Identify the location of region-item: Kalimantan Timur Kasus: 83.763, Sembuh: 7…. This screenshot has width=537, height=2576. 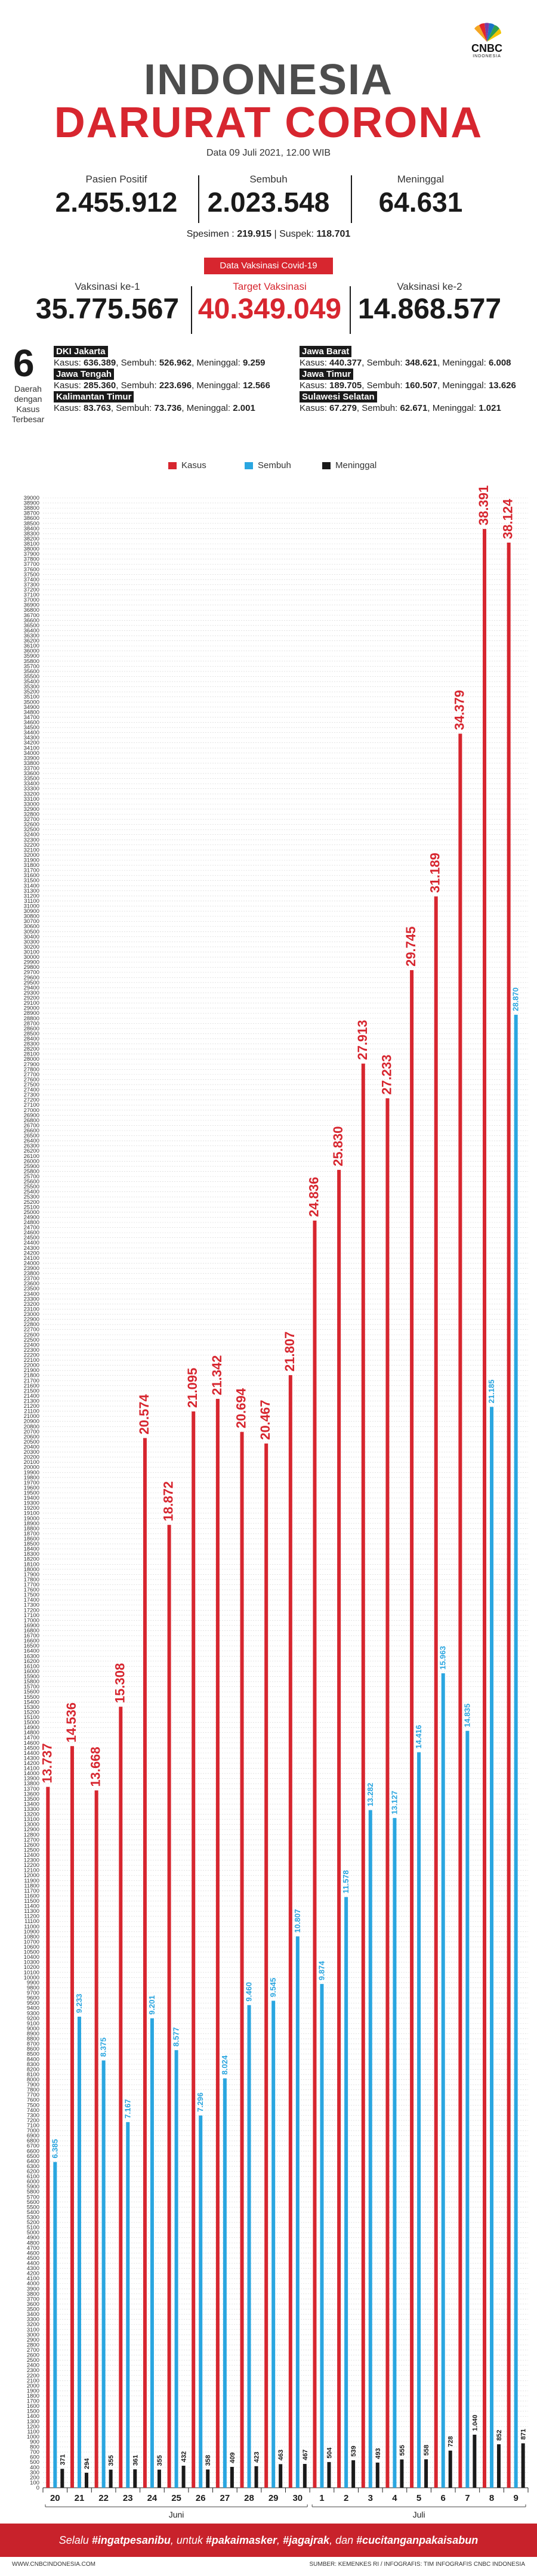
(155, 402).